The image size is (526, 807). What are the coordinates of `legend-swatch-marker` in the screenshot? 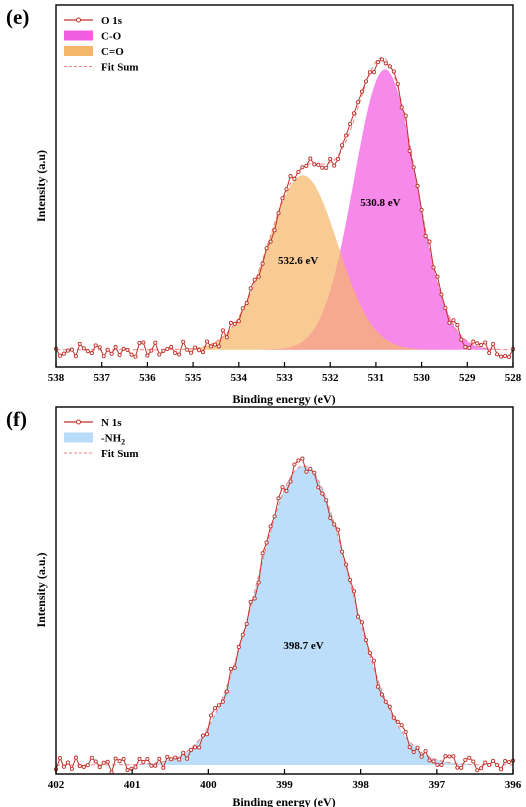 It's located at (78, 20).